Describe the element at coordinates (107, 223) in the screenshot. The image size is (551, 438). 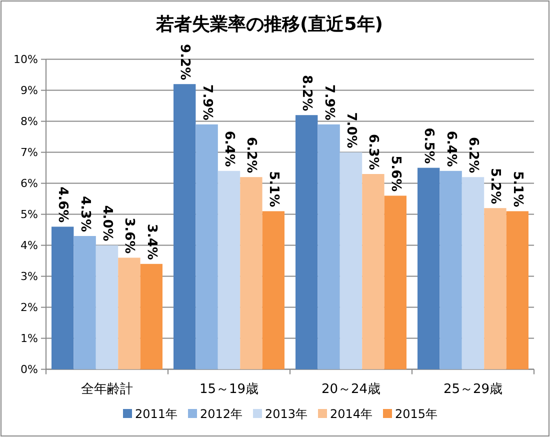
I see `data-label: 4.0%` at that location.